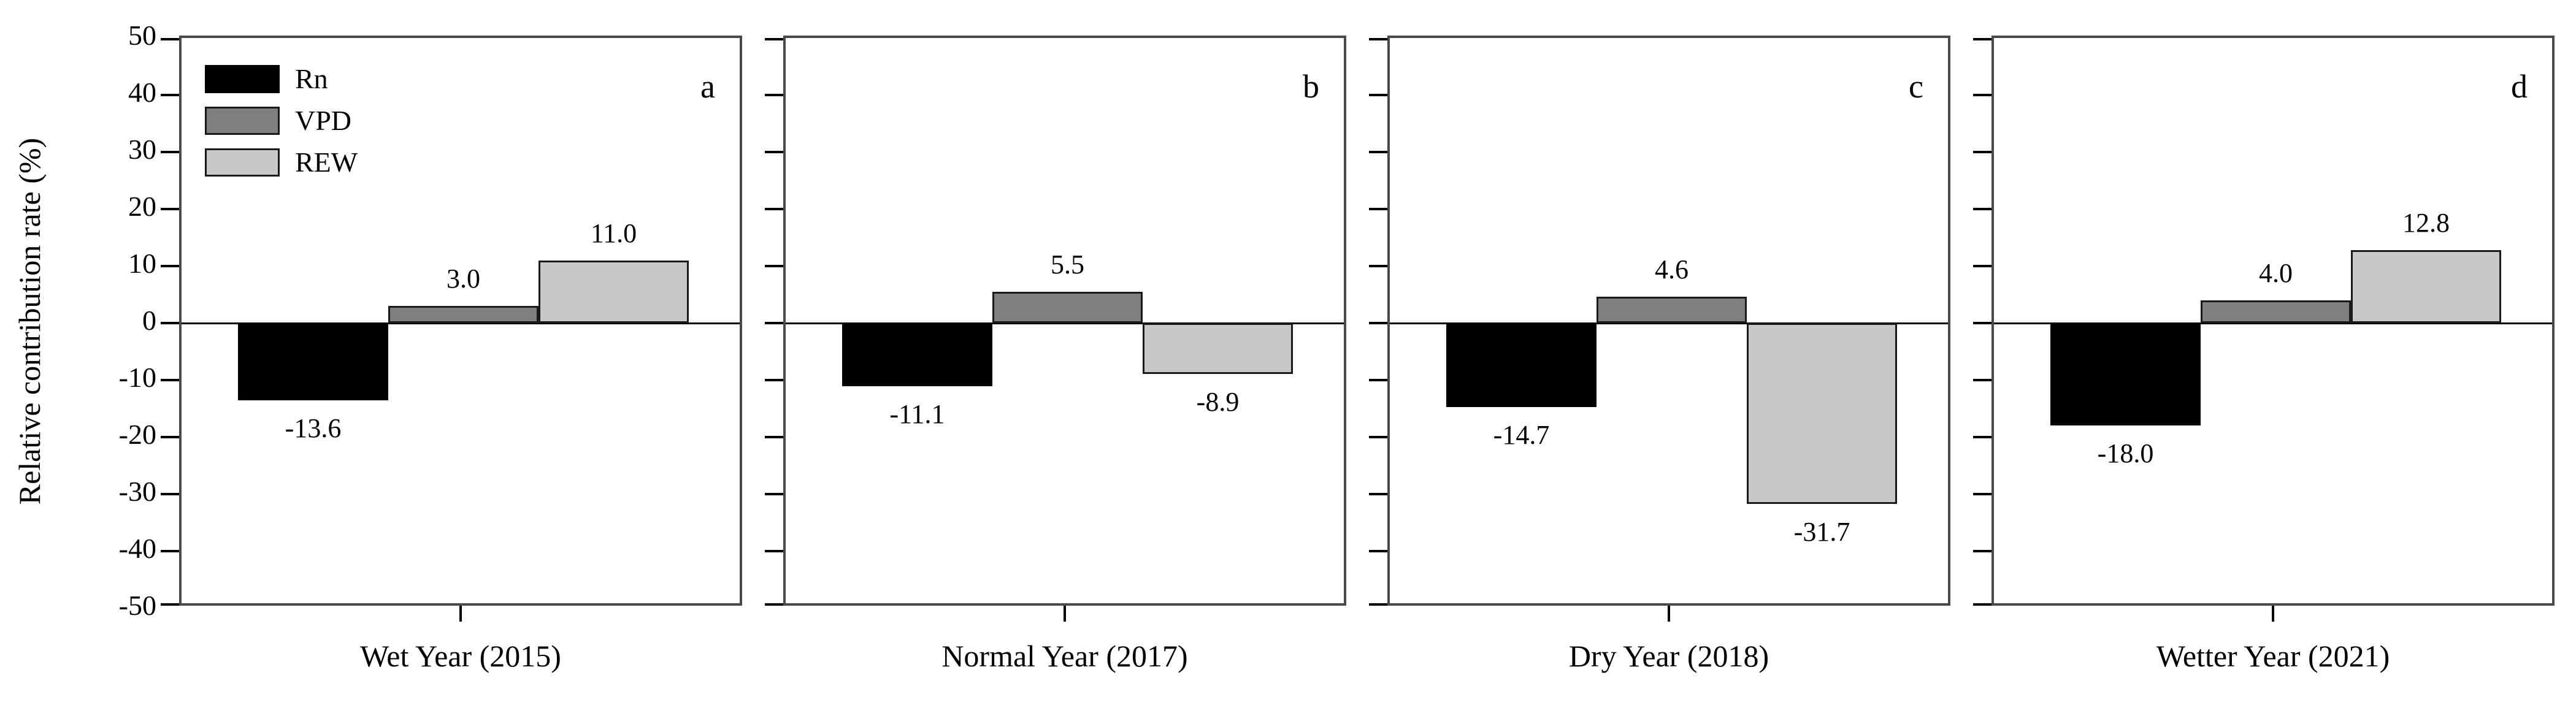 Image resolution: width=2576 pixels, height=705 pixels. I want to click on bar-value-label: -31.7, so click(1821, 531).